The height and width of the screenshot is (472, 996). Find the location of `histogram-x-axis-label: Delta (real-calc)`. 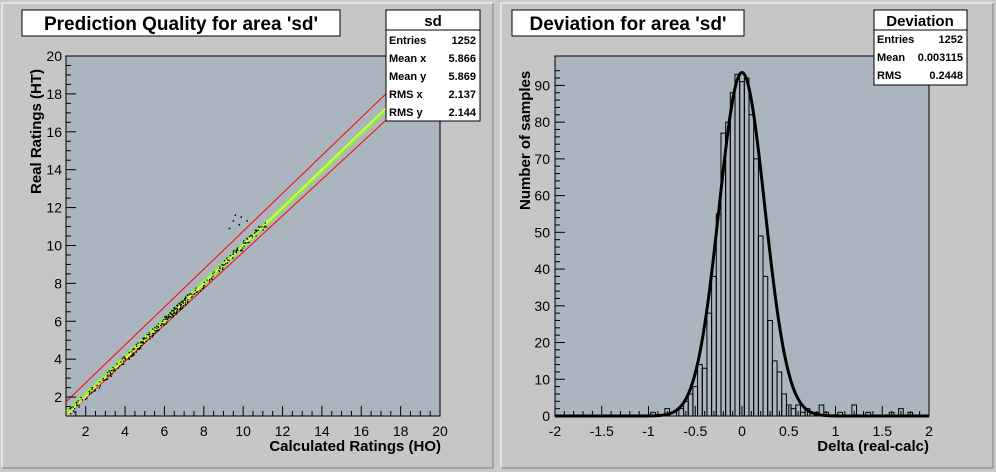

histogram-x-axis-label: Delta (real-calc) is located at coordinates (873, 446).